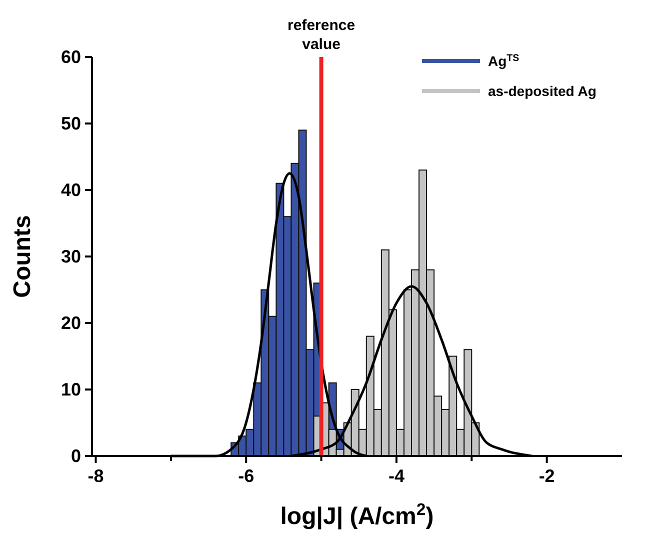  I want to click on y-axis-title: Counts, so click(22, 256).